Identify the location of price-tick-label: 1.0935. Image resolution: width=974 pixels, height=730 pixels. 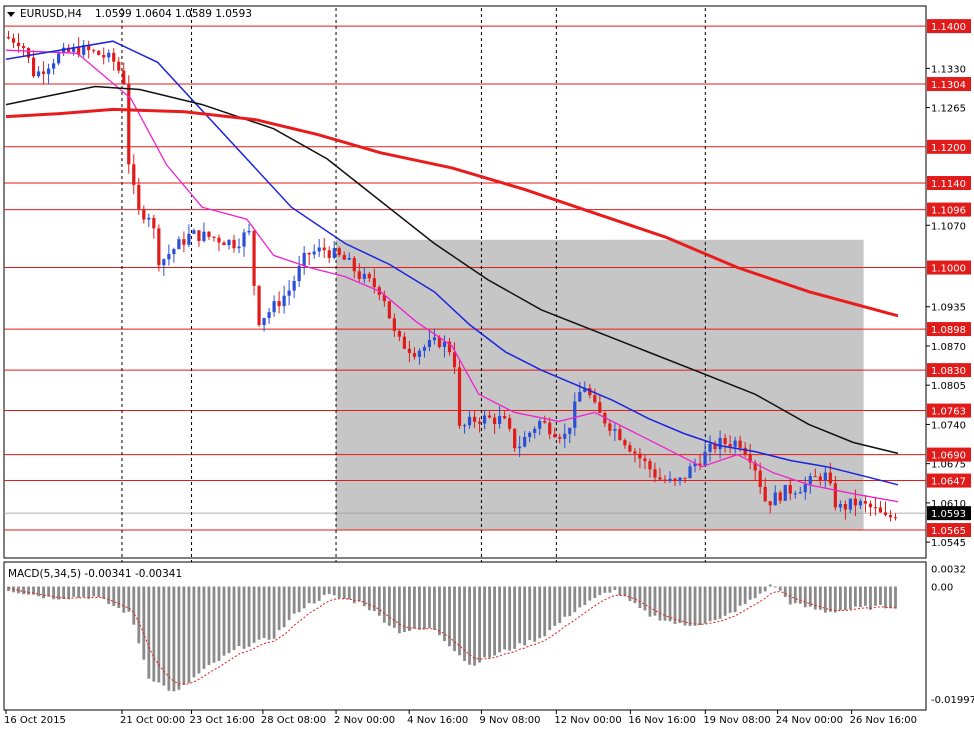
(948, 308).